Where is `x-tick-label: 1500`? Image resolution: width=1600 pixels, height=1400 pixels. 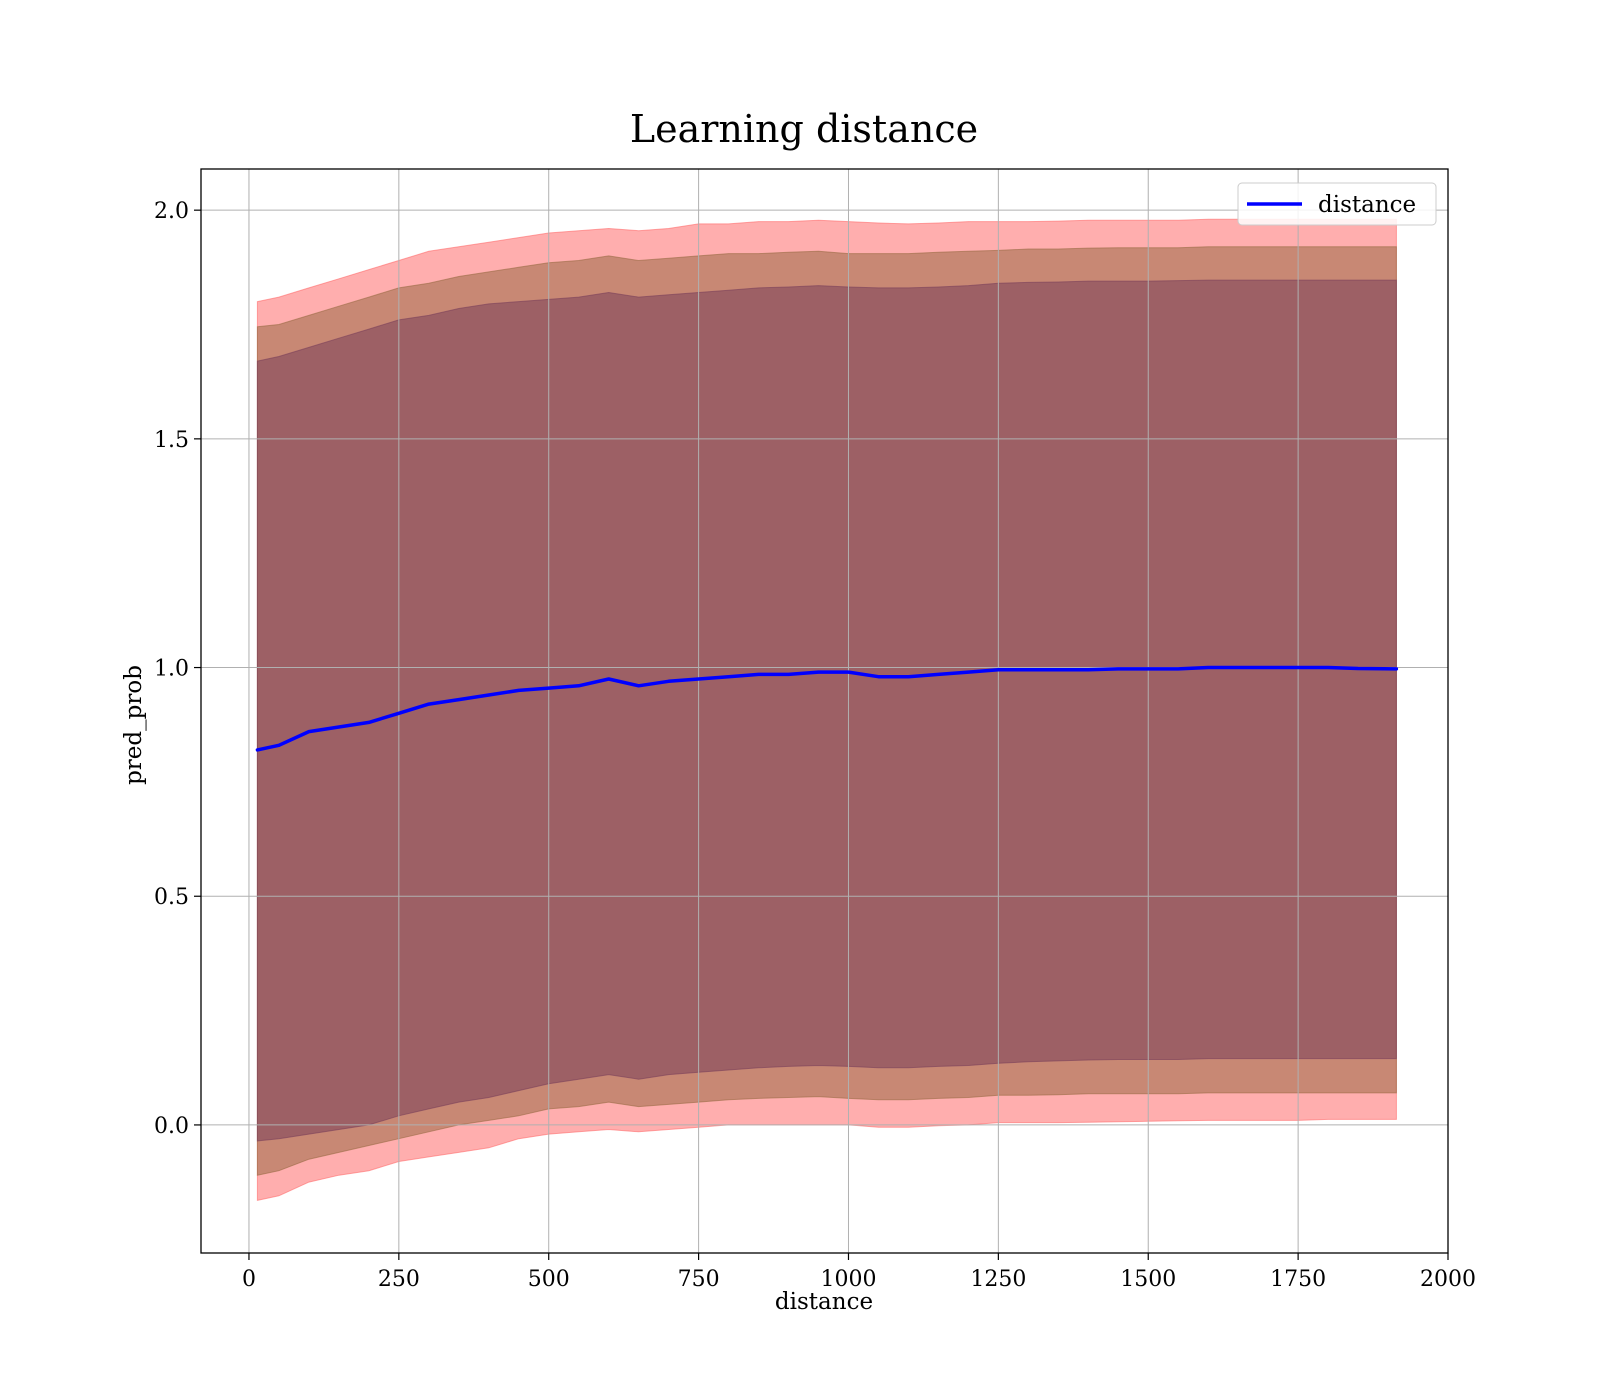
x-tick-label: 1500 is located at coordinates (1148, 1279).